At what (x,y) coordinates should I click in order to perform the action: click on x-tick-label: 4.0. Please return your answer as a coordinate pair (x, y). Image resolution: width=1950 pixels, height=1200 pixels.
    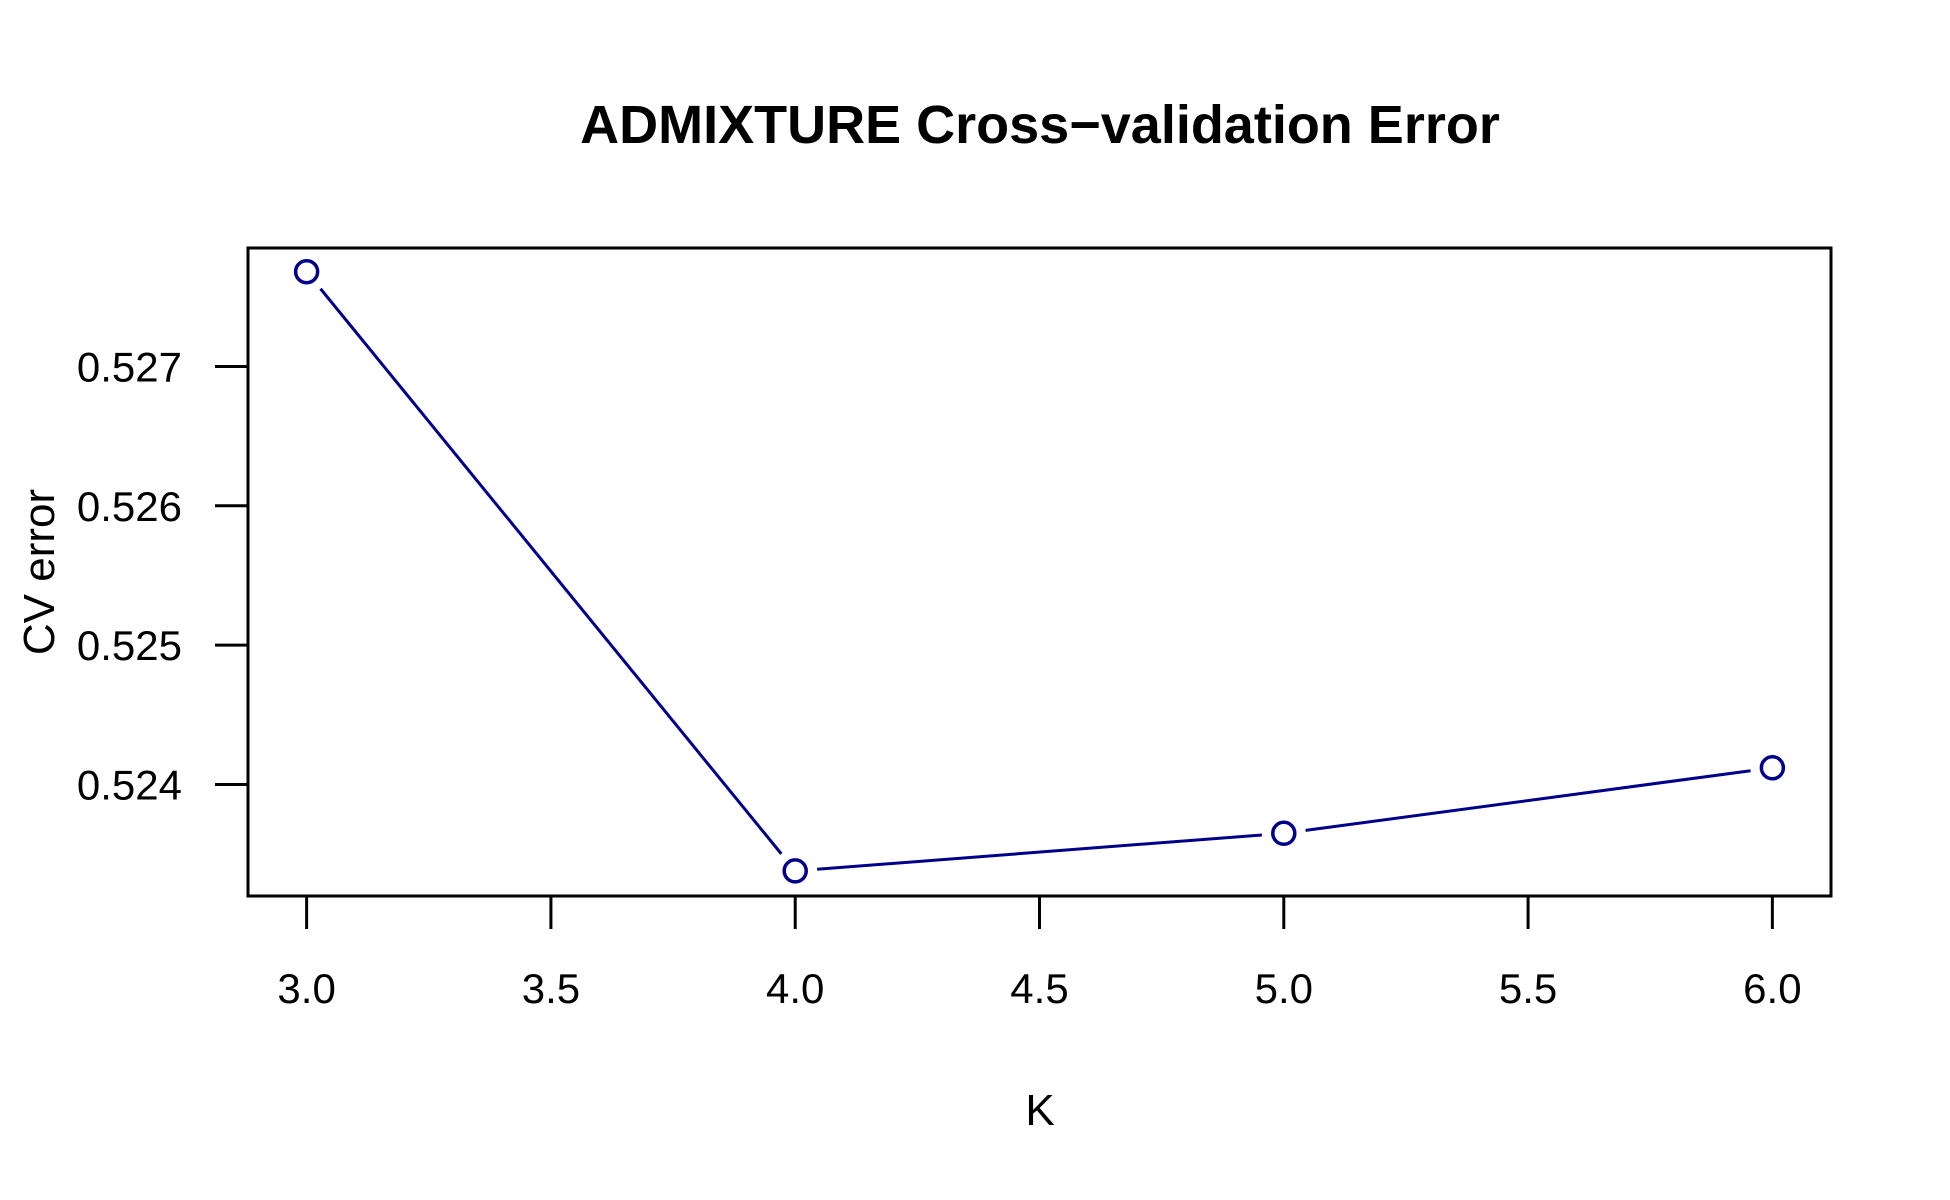
    Looking at the image, I should click on (795, 988).